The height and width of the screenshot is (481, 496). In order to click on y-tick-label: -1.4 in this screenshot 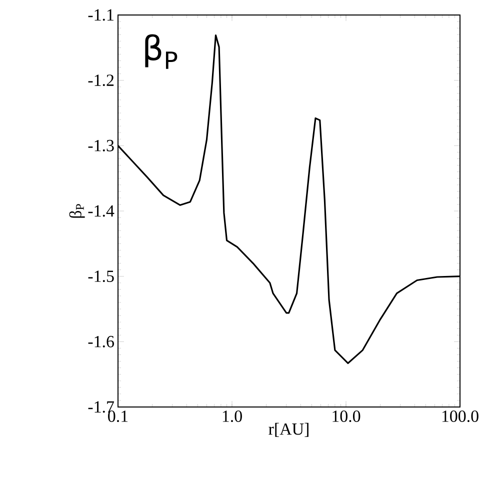, I will do `click(101, 211)`.